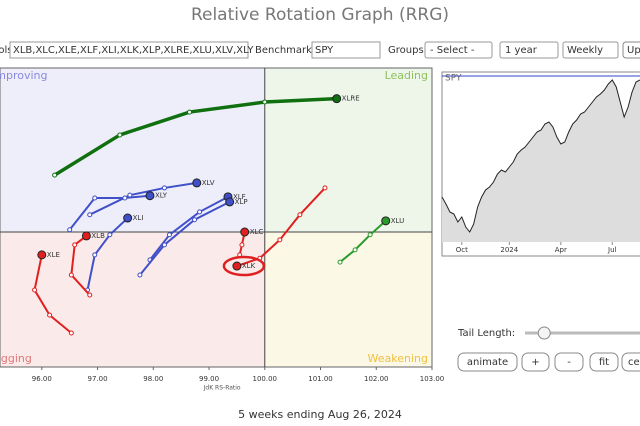  What do you see at coordinates (529, 50) in the screenshot?
I see `period-select` at bounding box center [529, 50].